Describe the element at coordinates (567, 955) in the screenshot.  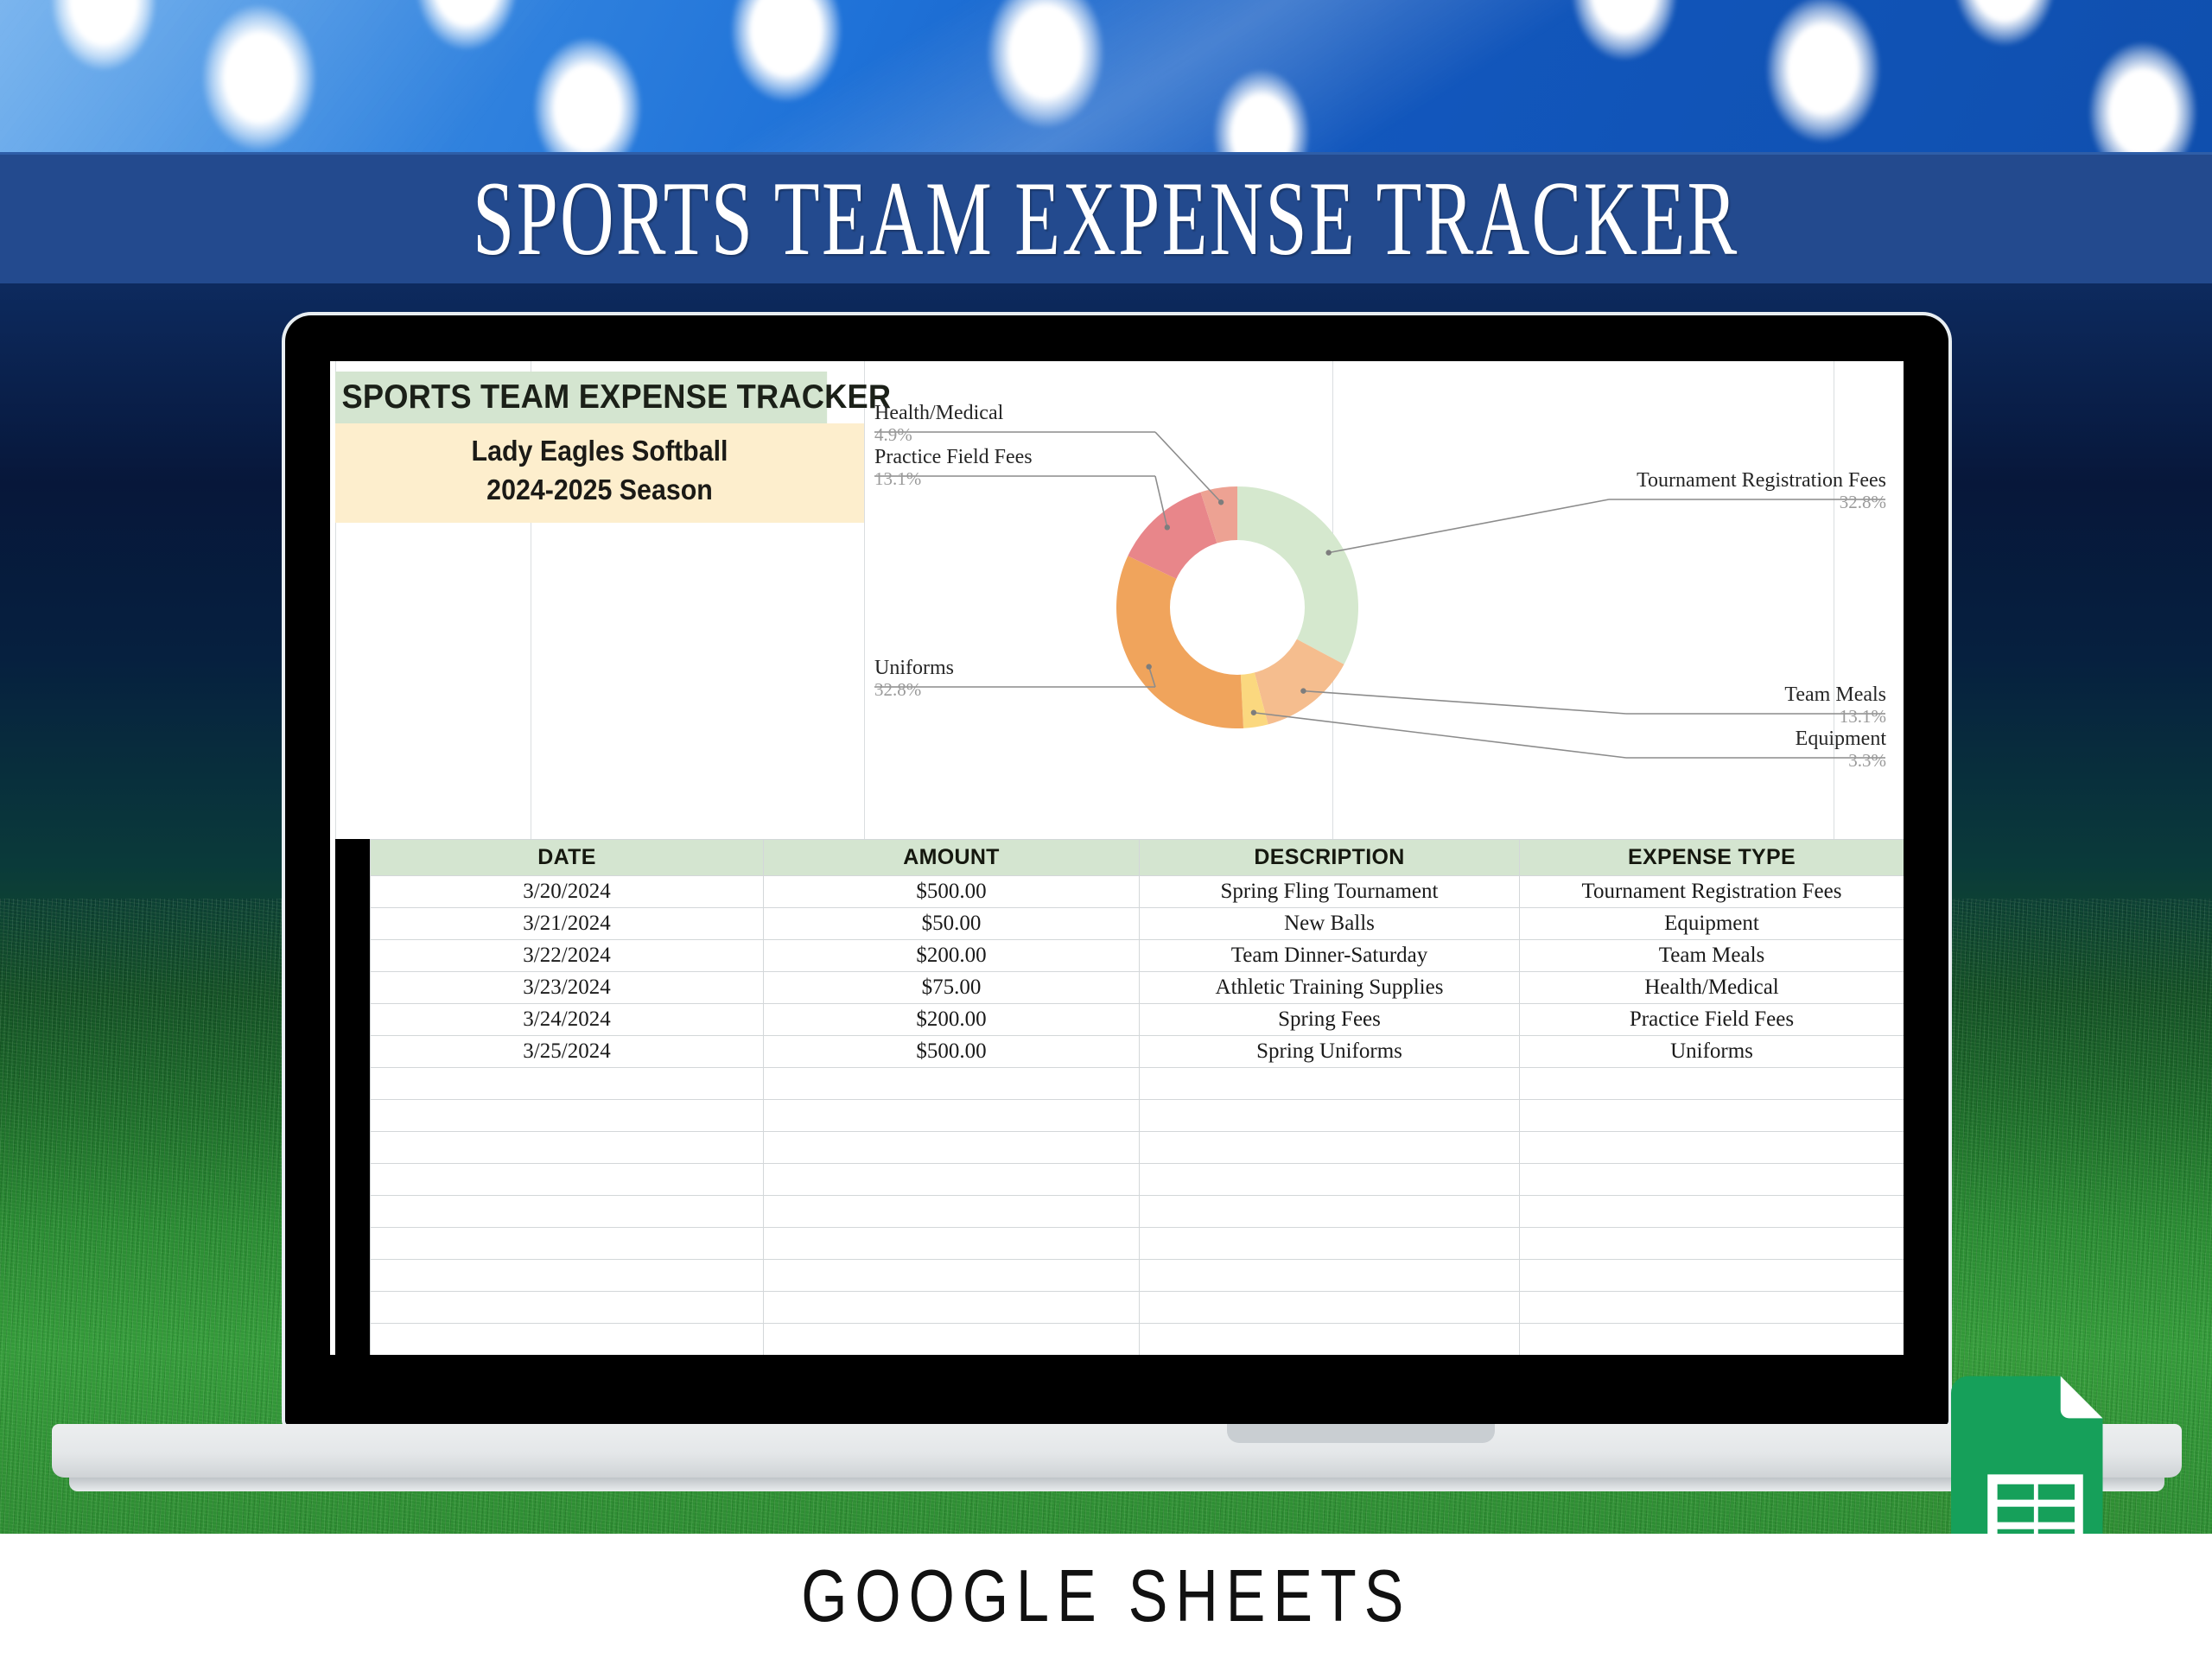
I see `table-cell-date: 3/22/2024` at that location.